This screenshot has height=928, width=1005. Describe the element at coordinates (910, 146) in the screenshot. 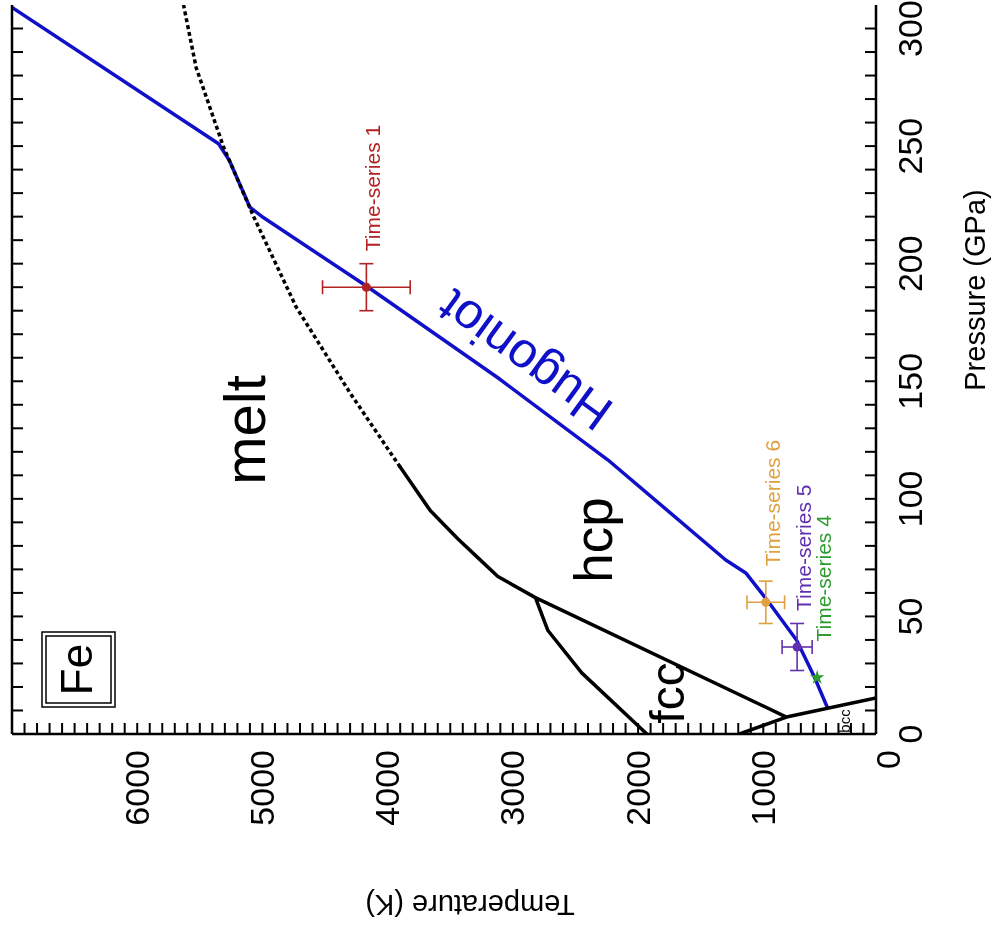

I see `y-tick-label: 250` at that location.